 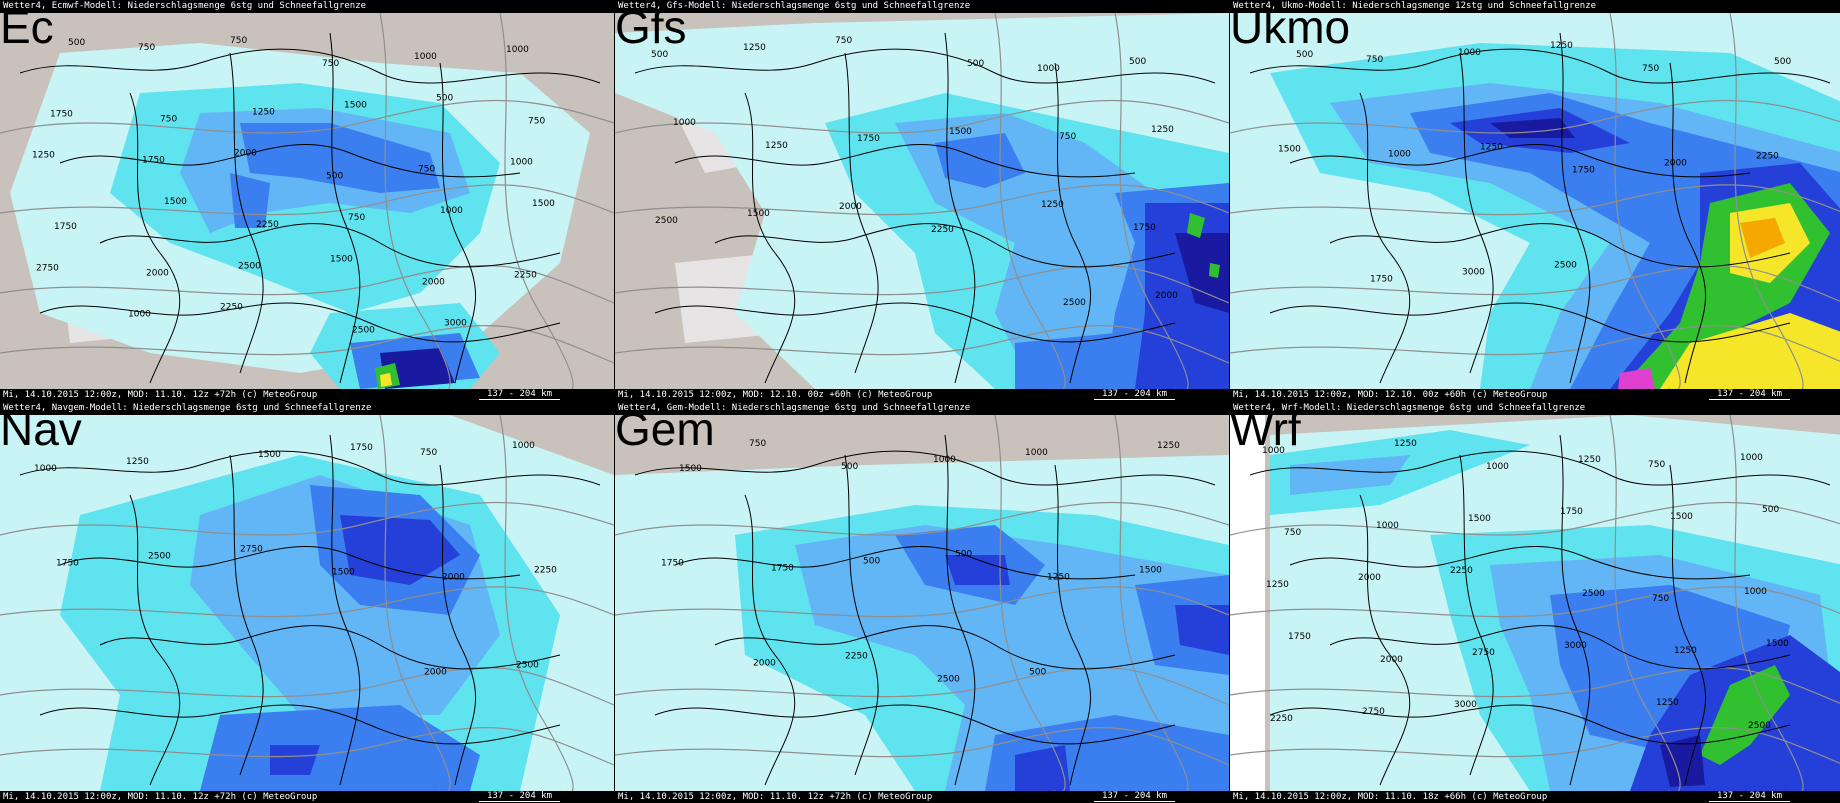 I want to click on out-of-domain-area, so click(x=1247, y=603).